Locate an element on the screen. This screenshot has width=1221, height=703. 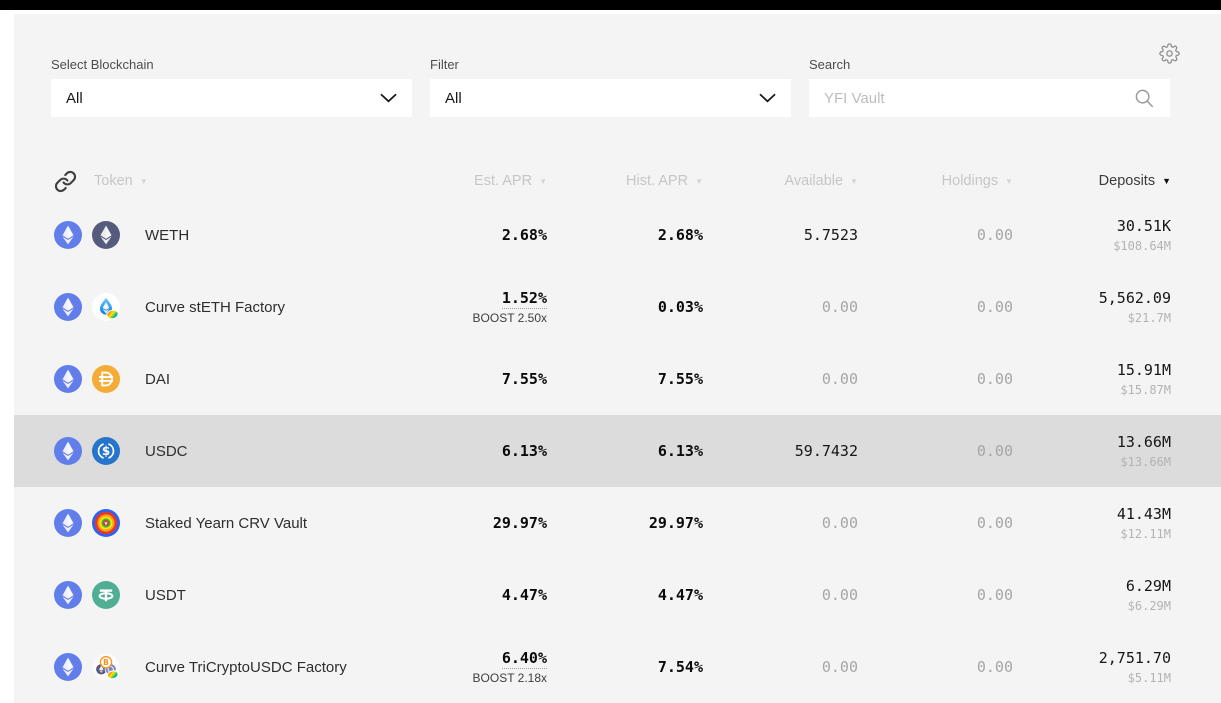
token-name: Curve stETH Factory is located at coordinates (215, 307).